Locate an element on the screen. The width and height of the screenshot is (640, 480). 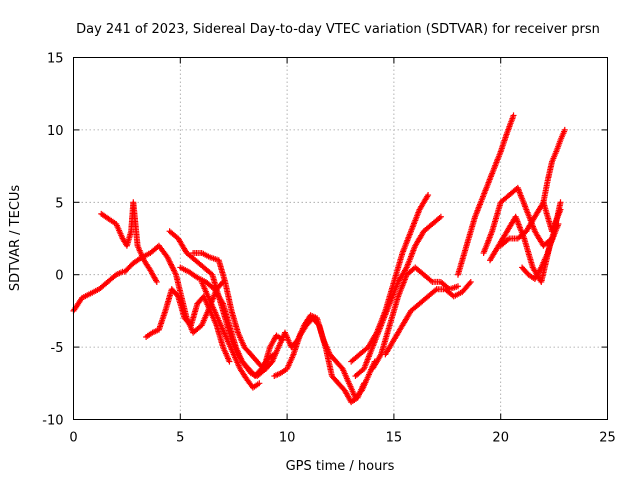
x-tick-label: 5 is located at coordinates (180, 438).